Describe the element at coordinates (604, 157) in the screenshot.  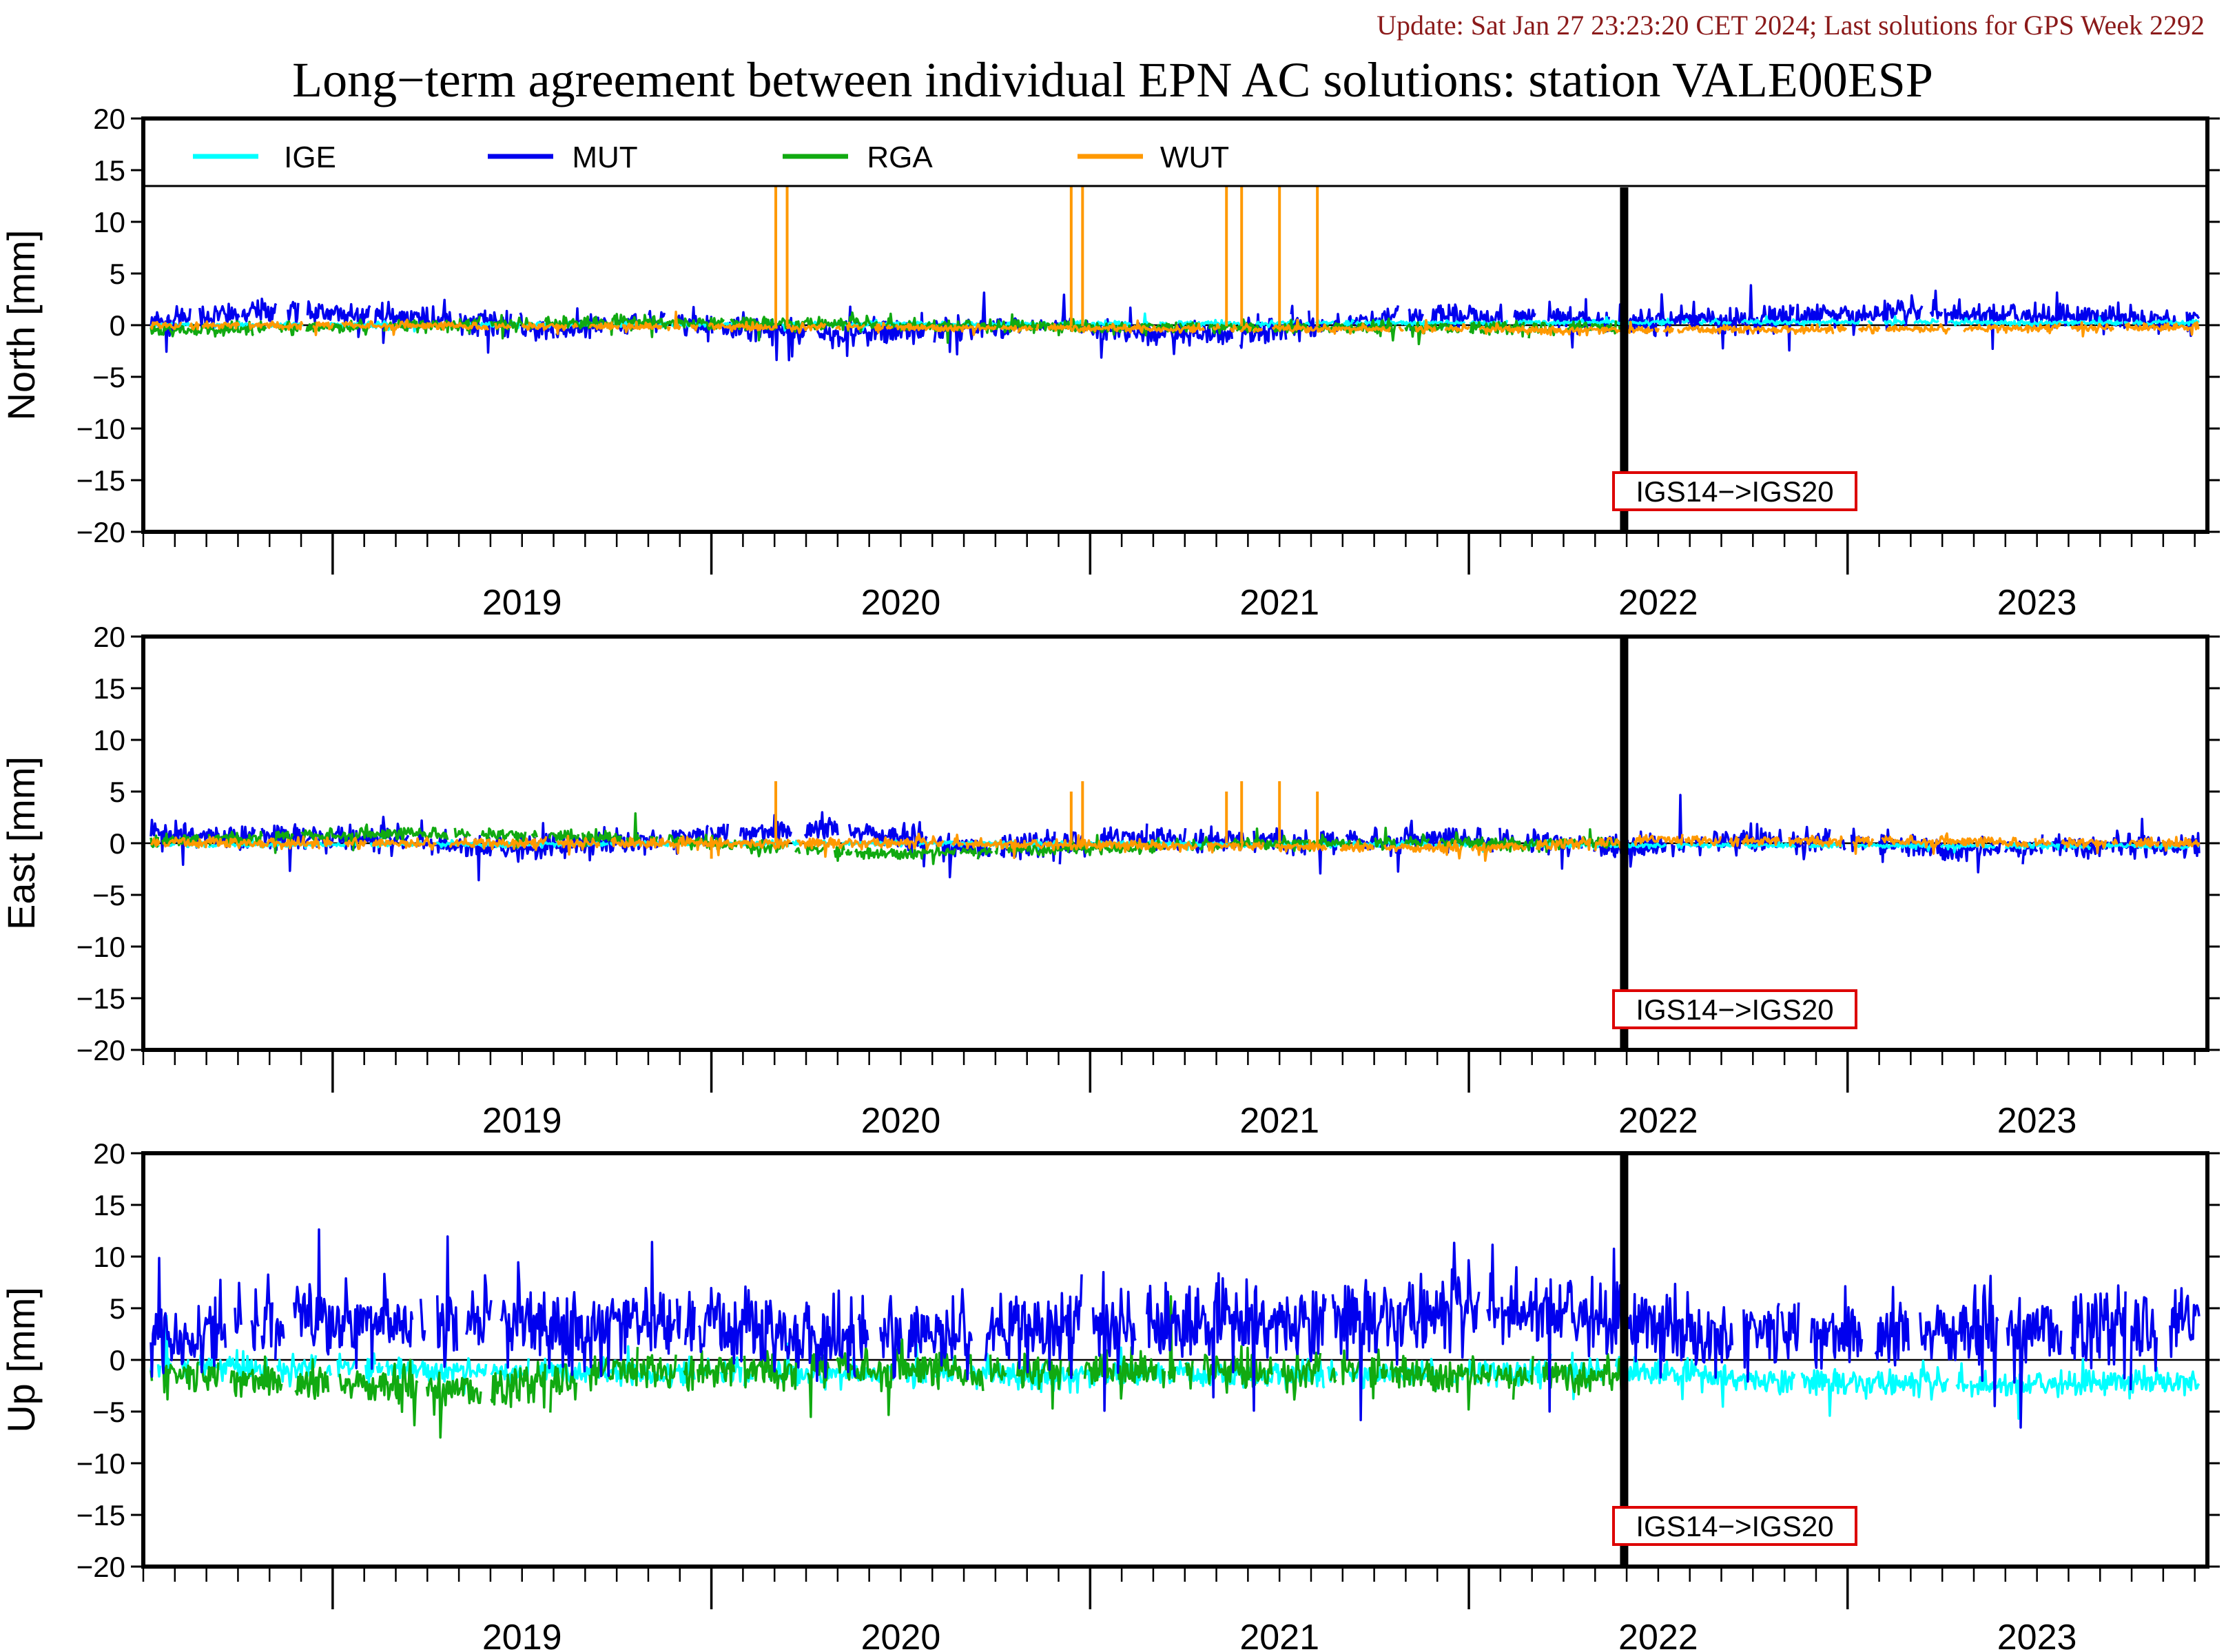
I see `legend-mut-label: MUT` at that location.